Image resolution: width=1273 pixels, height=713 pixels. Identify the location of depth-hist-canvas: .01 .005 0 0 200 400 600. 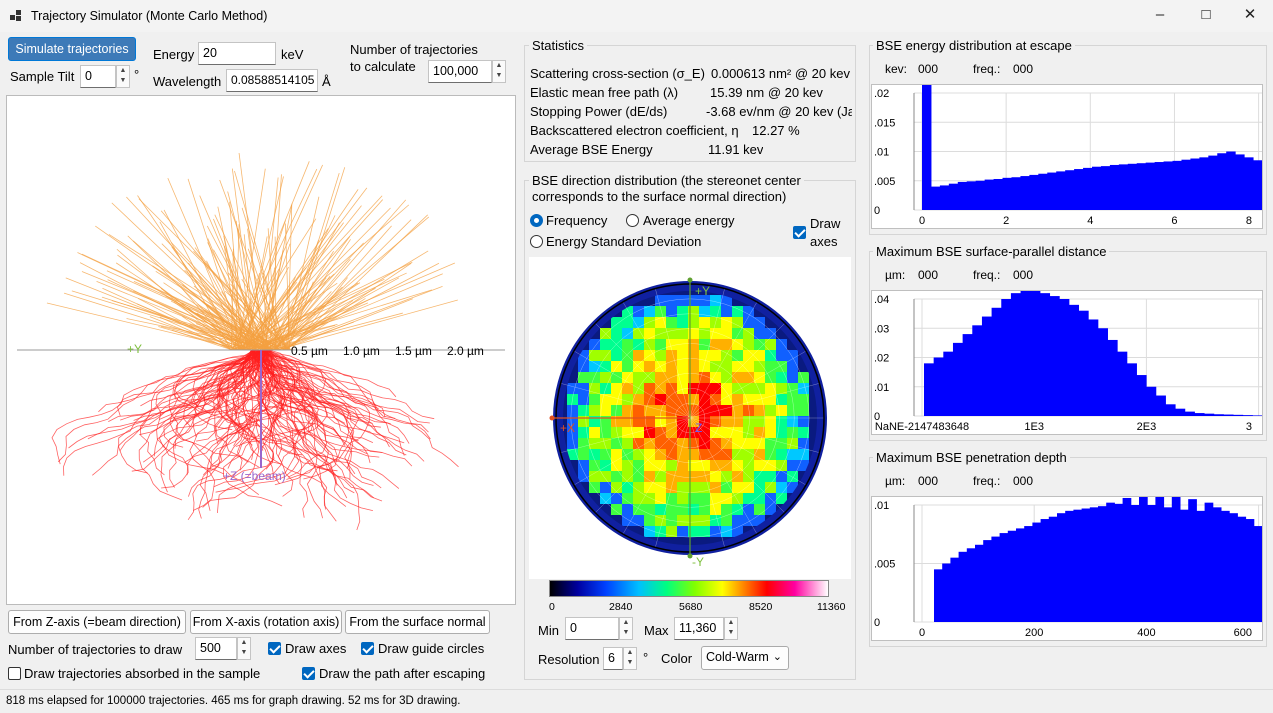
(1068, 568).